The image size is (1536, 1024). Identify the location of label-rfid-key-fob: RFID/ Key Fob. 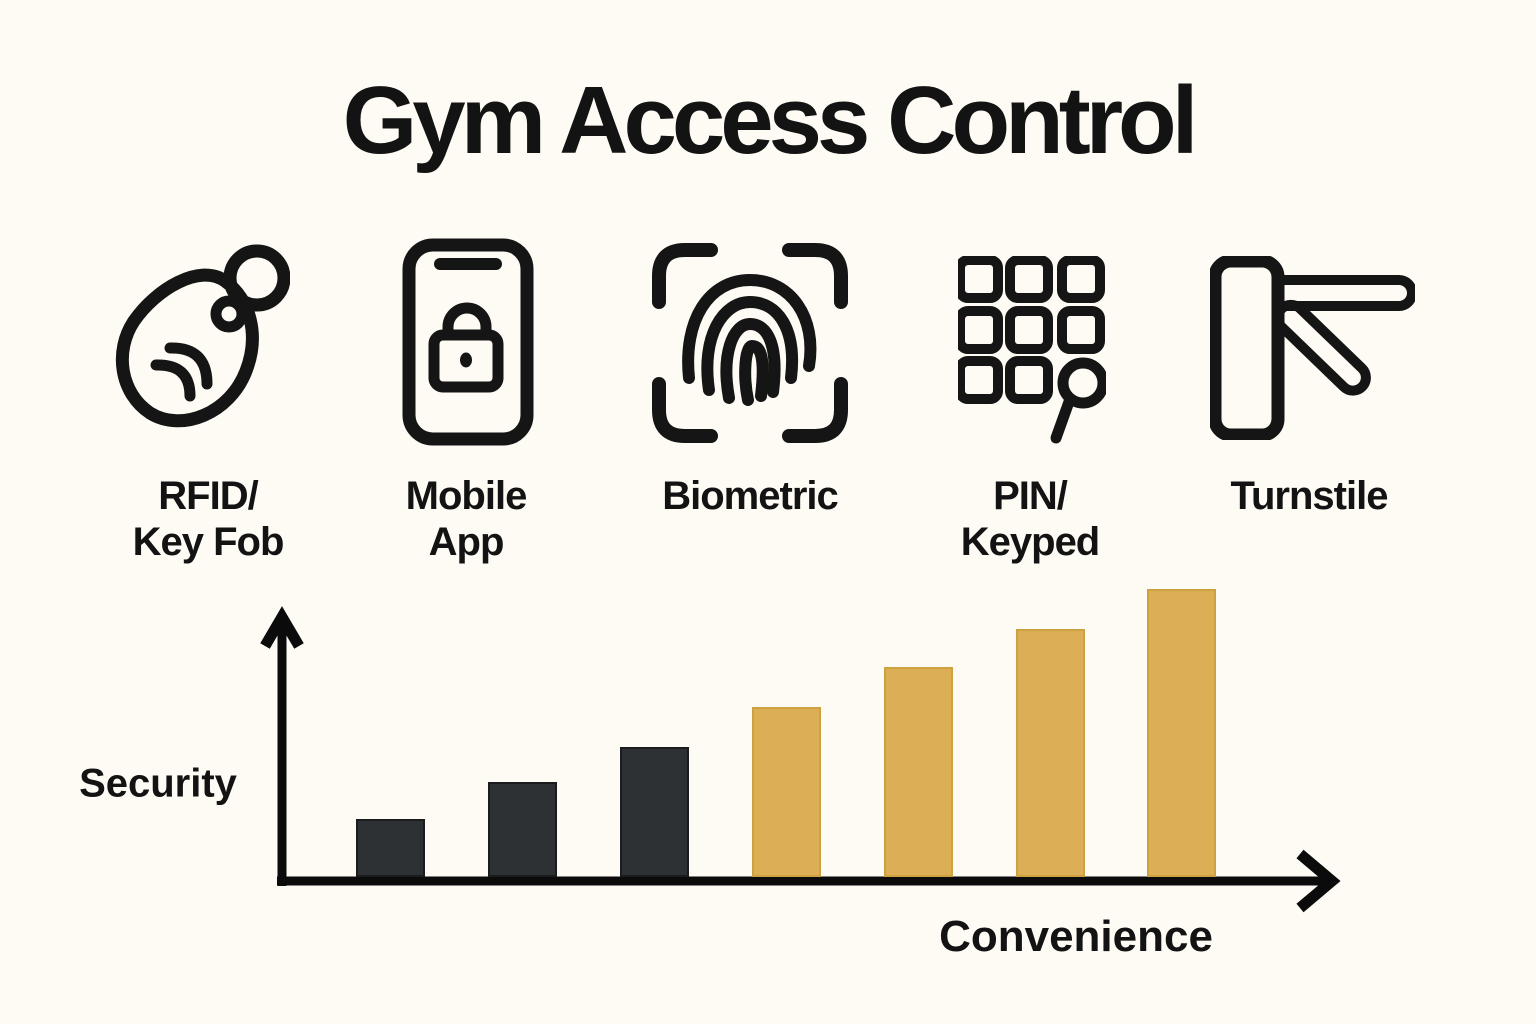
(208, 519).